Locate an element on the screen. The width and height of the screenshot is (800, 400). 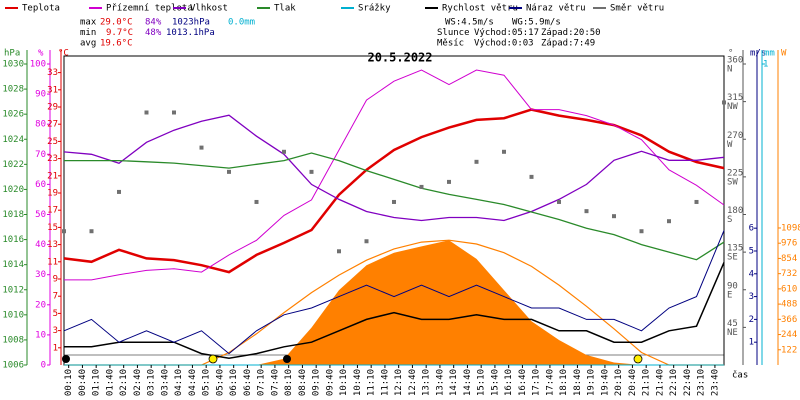
x-tick-label: 02:40 is located at coordinates (138, 382).